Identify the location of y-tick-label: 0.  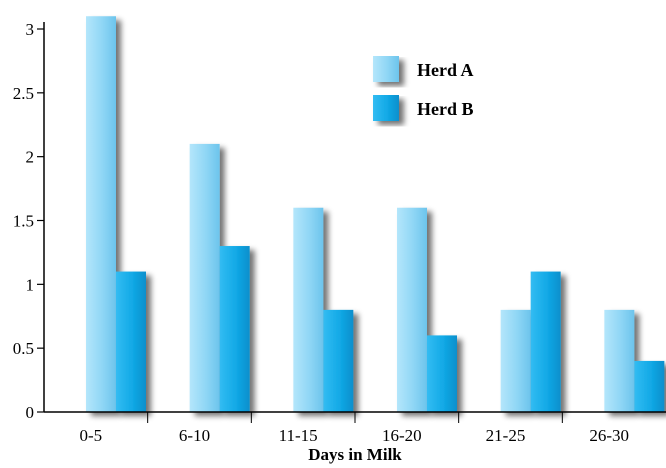
(30, 412).